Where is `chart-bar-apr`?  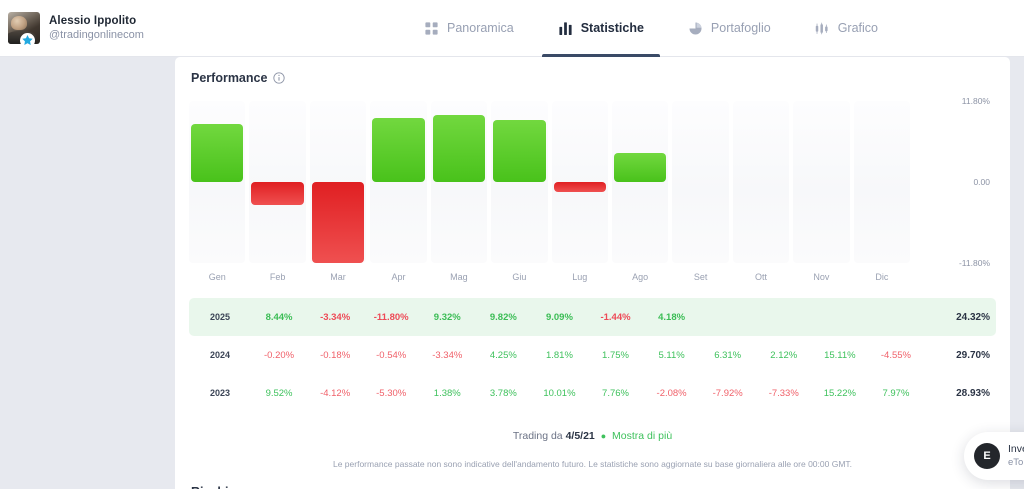 chart-bar-apr is located at coordinates (398, 150).